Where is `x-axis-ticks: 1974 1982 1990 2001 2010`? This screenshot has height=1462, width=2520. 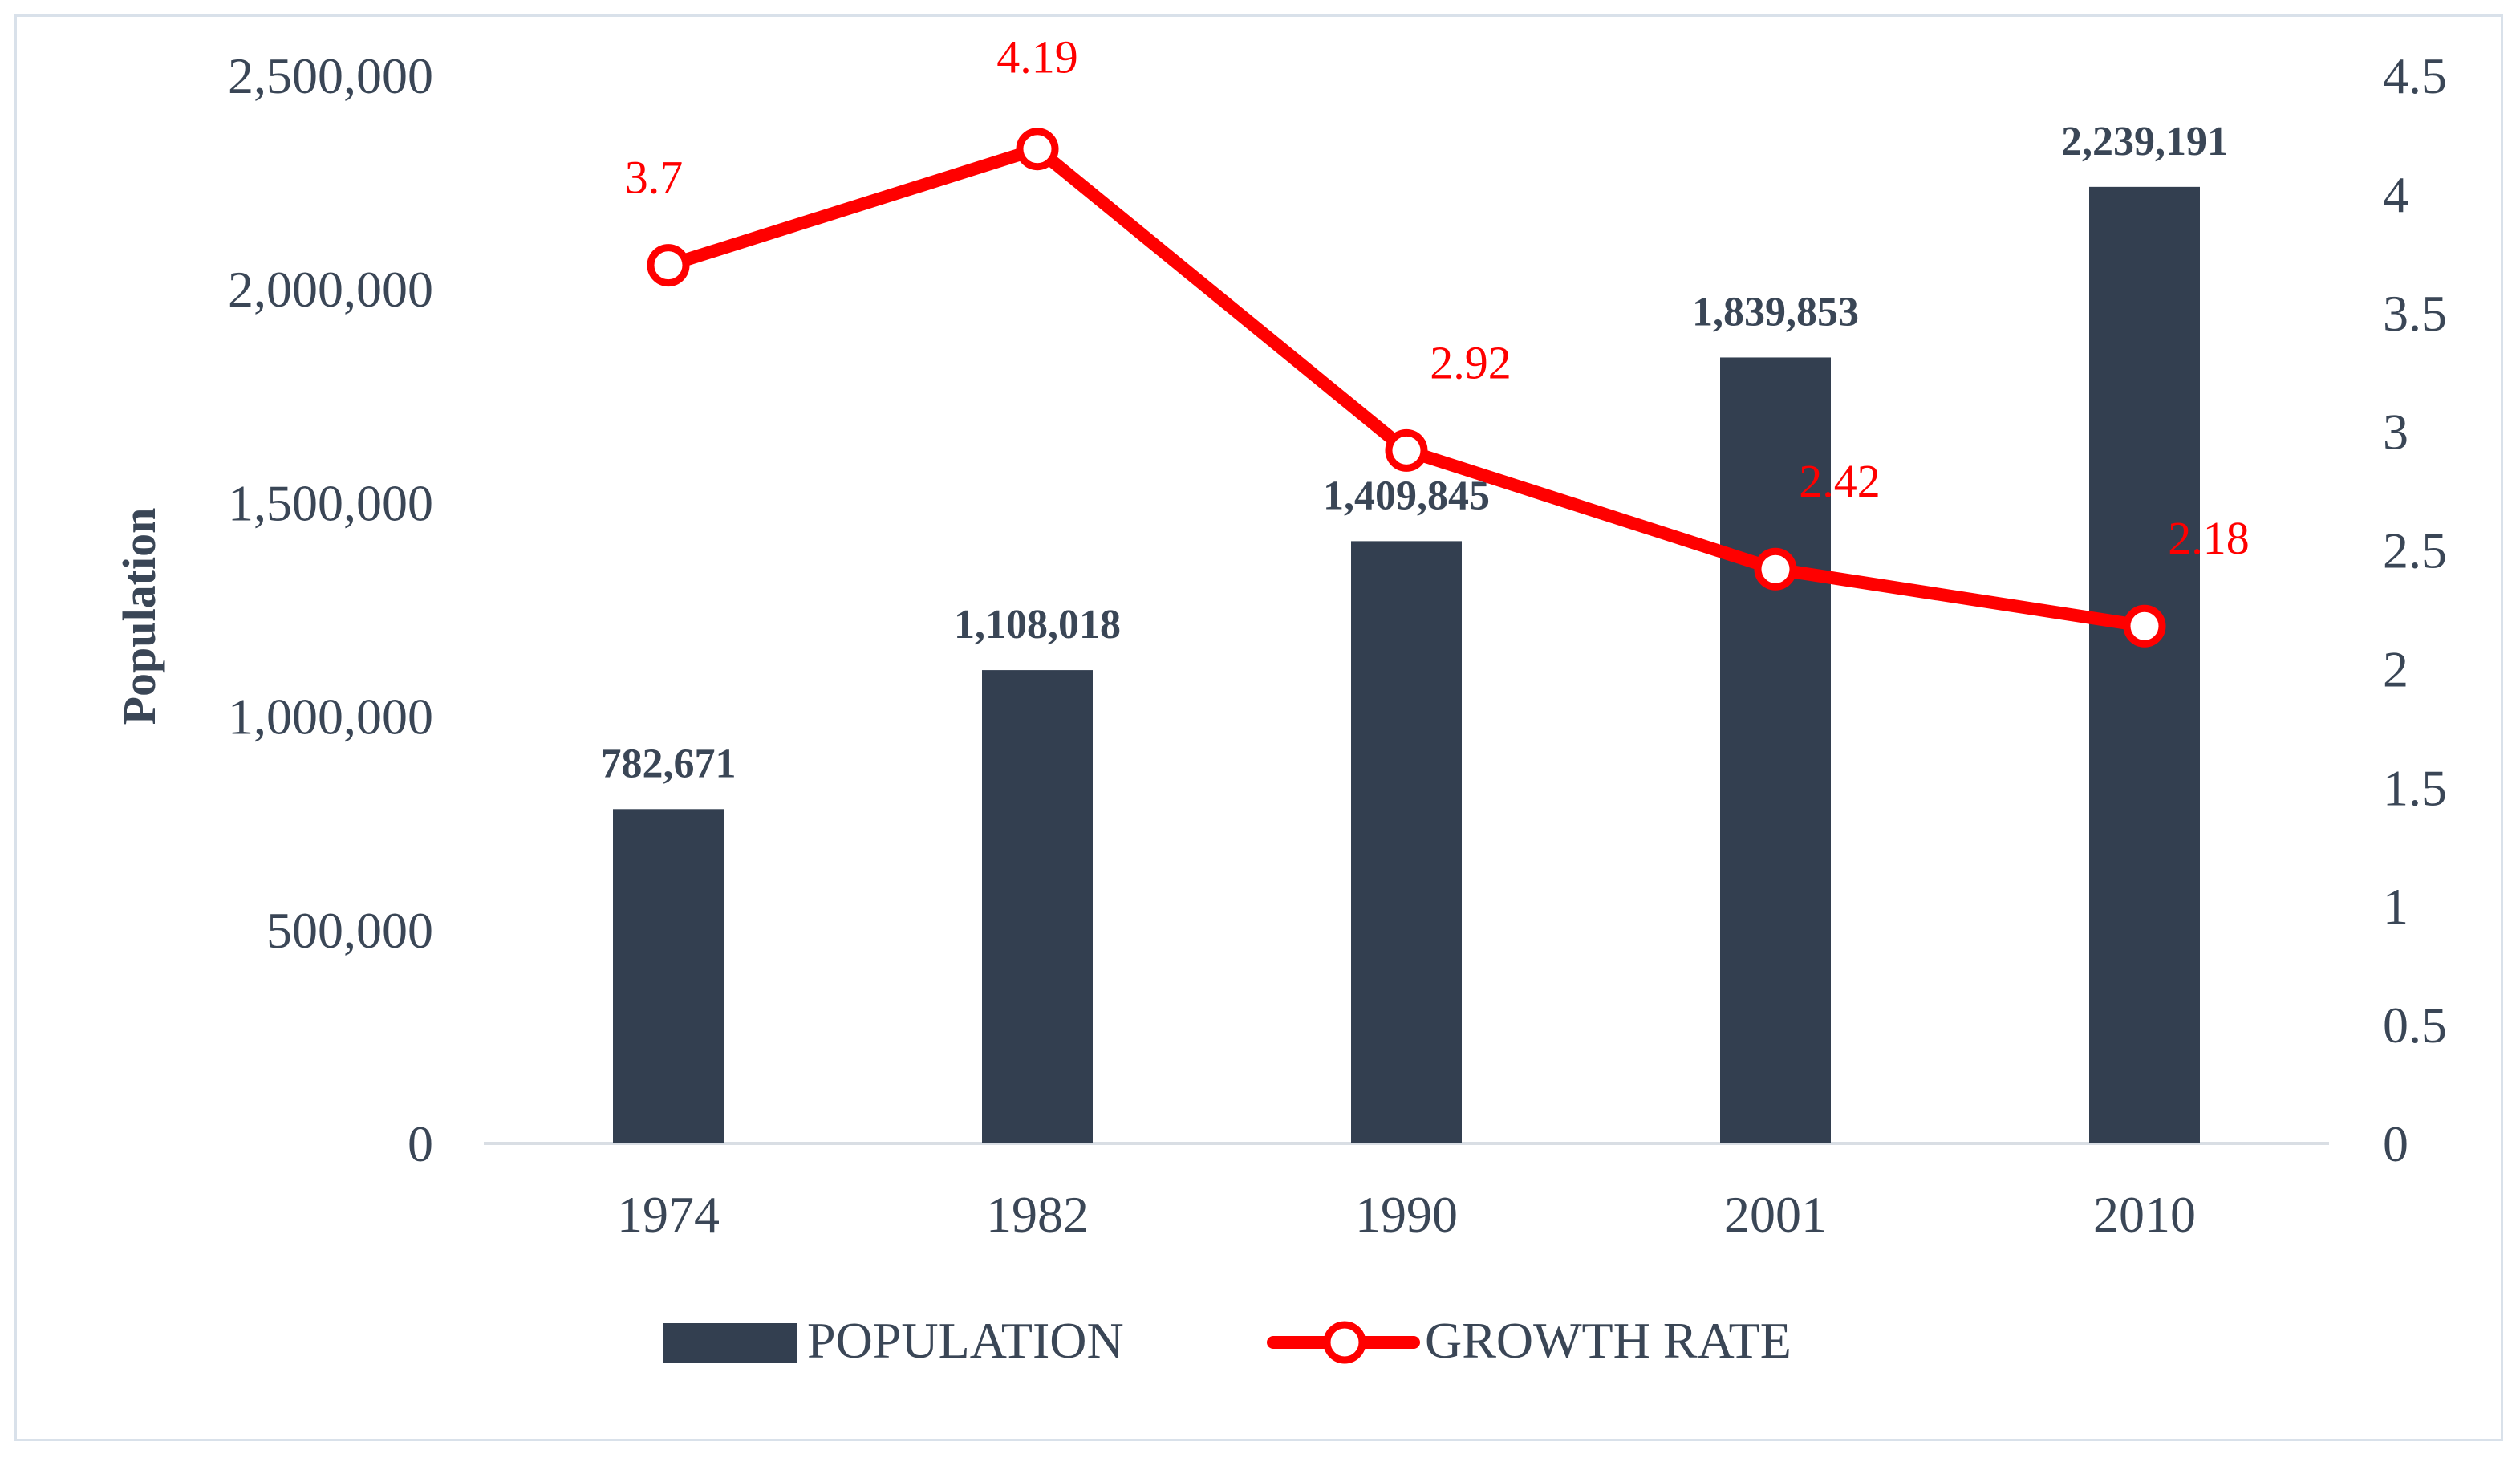 x-axis-ticks: 1974 1982 1990 2001 2010 is located at coordinates (1406, 1214).